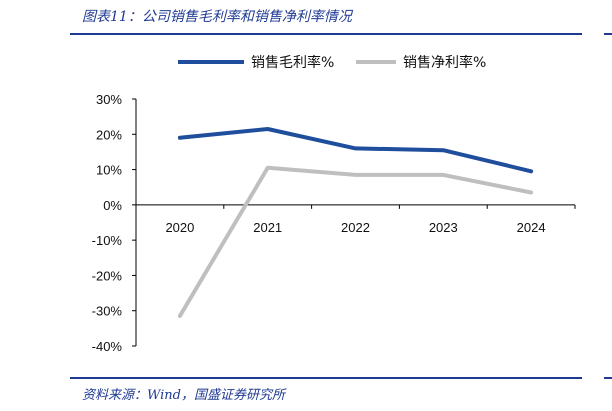  What do you see at coordinates (183, 395) in the screenshot?
I see `source-note: 资料来源：Wind，国盛证券研究所` at bounding box center [183, 395].